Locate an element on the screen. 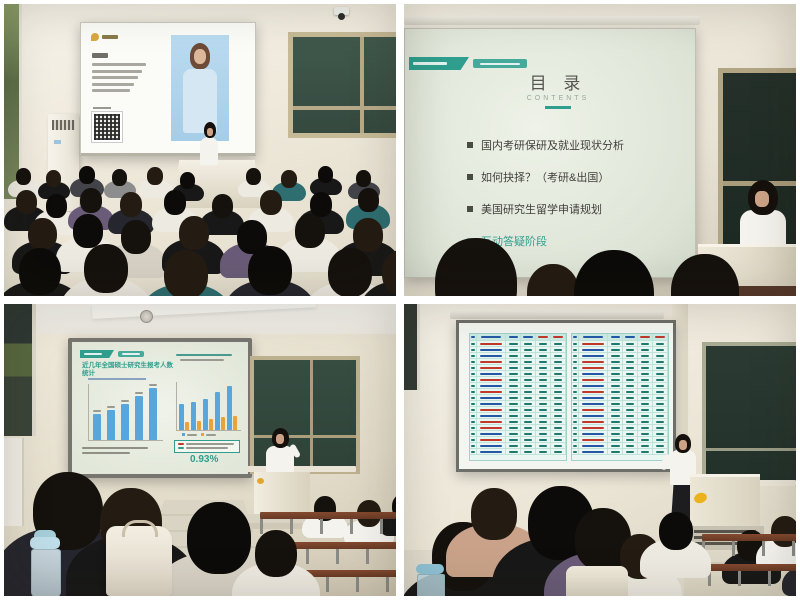 The image size is (800, 600). chart-bar-orange is located at coordinates (187, 426).